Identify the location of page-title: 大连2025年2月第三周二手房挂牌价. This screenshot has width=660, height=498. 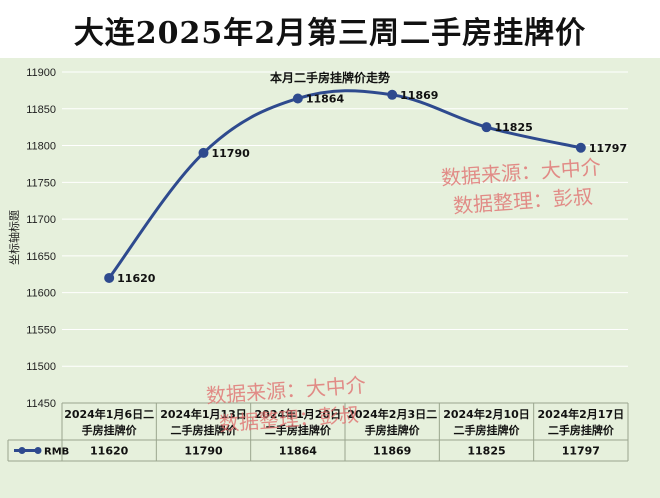
(330, 33).